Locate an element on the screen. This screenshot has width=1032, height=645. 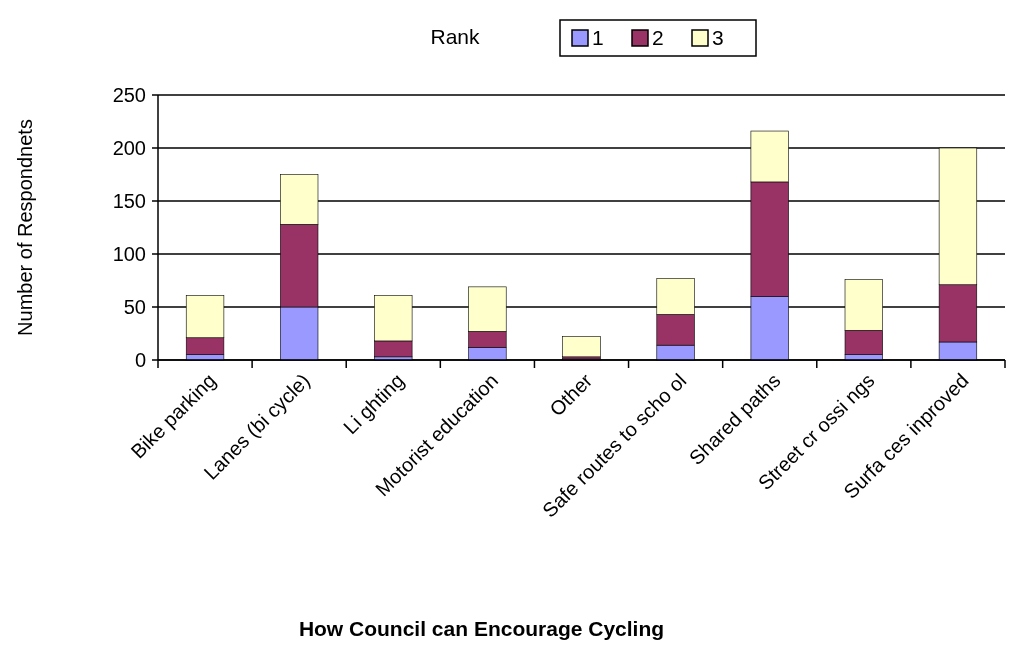
legend-label: 3 is located at coordinates (718, 37).